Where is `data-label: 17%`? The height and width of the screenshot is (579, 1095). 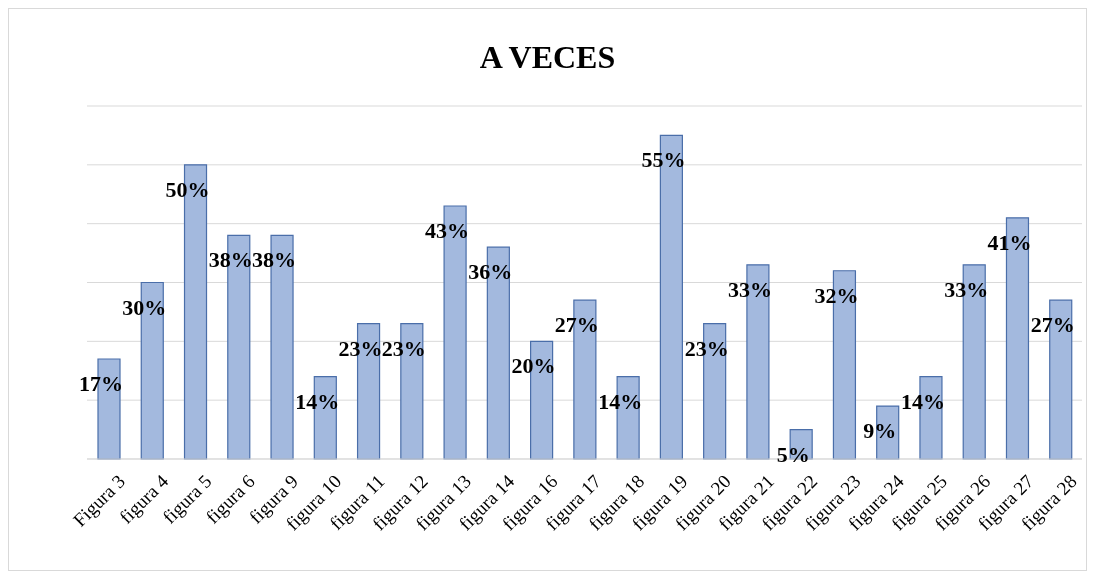
data-label: 17% is located at coordinates (101, 383).